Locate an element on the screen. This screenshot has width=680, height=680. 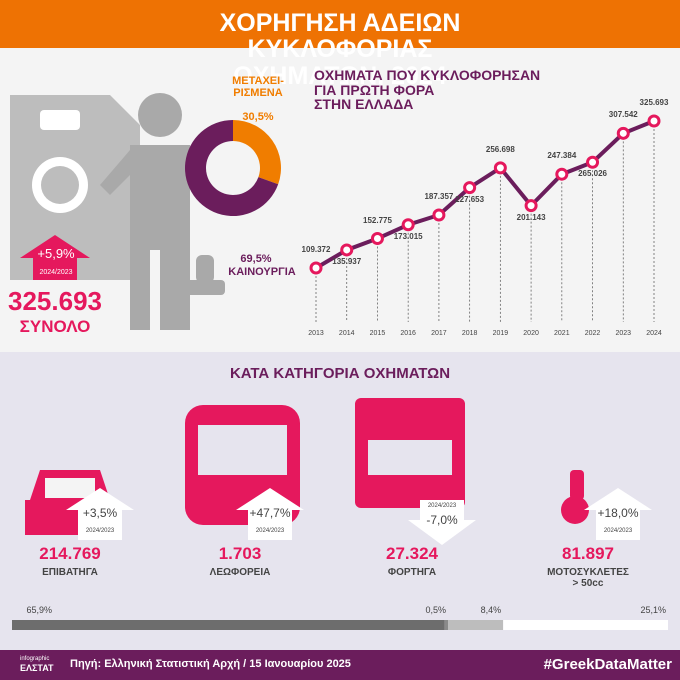
line is located at coordinates (484, 194).